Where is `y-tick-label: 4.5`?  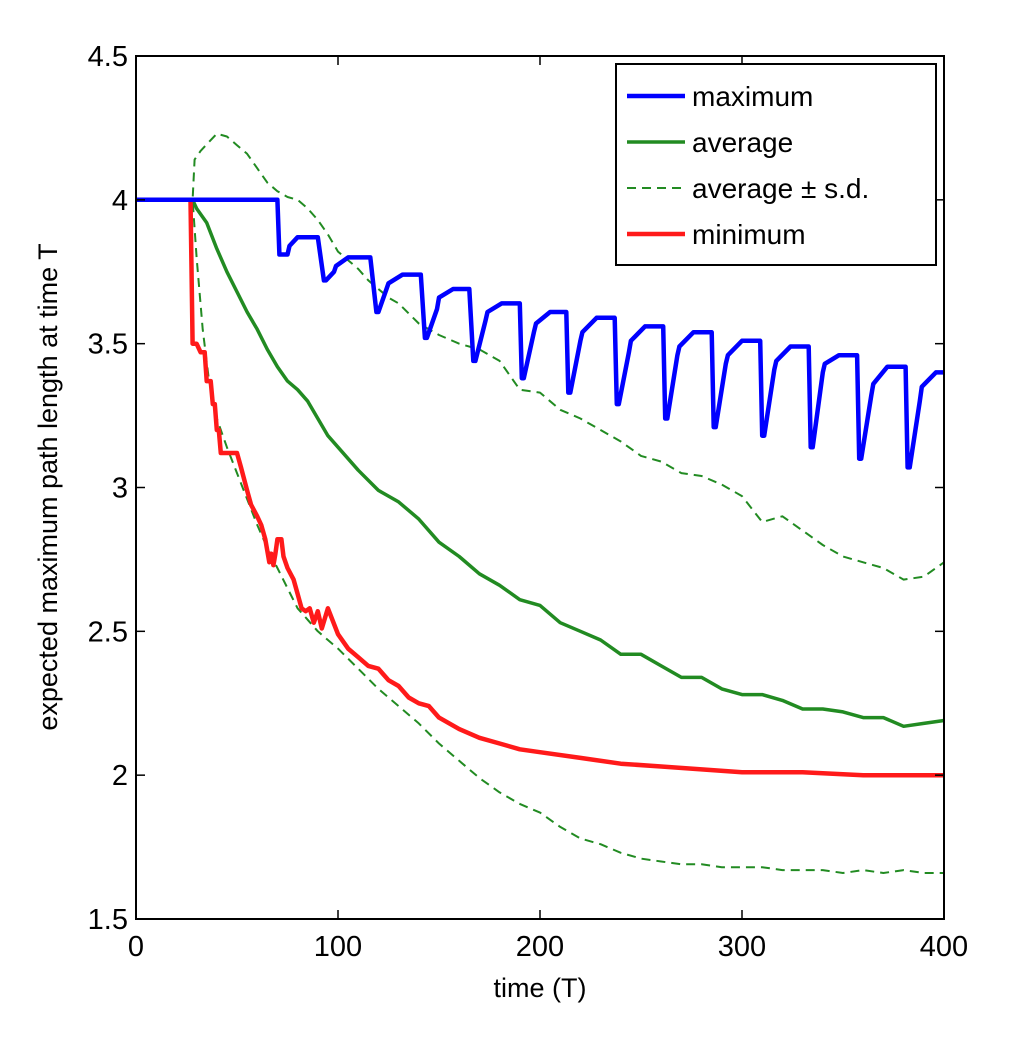
y-tick-label: 4.5 is located at coordinates (108, 57).